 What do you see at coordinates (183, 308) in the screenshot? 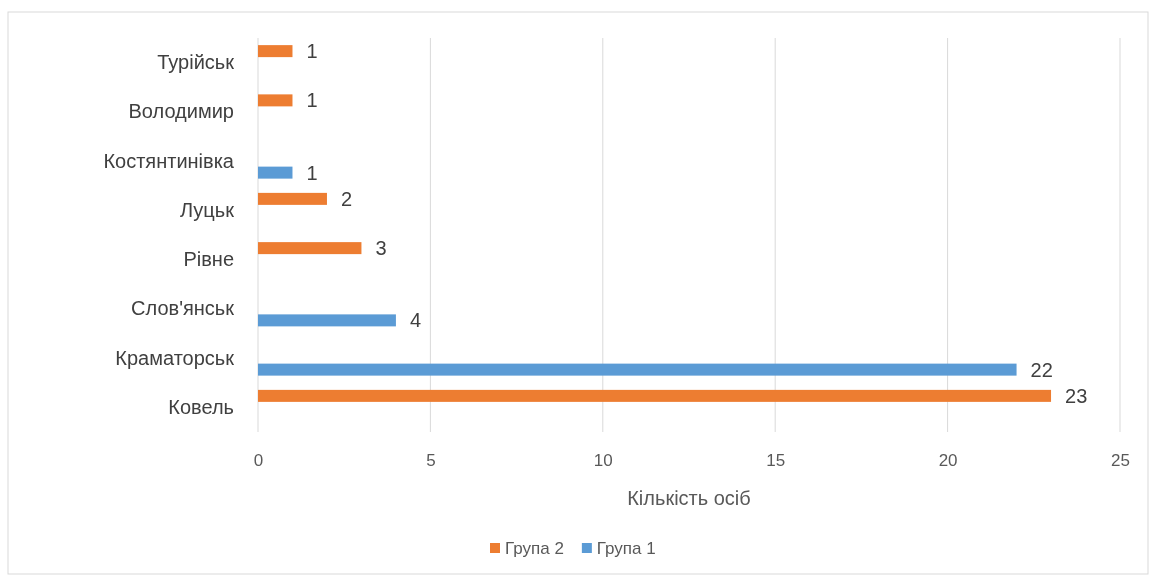
I see `y-tick-label: Слов'янськ` at bounding box center [183, 308].